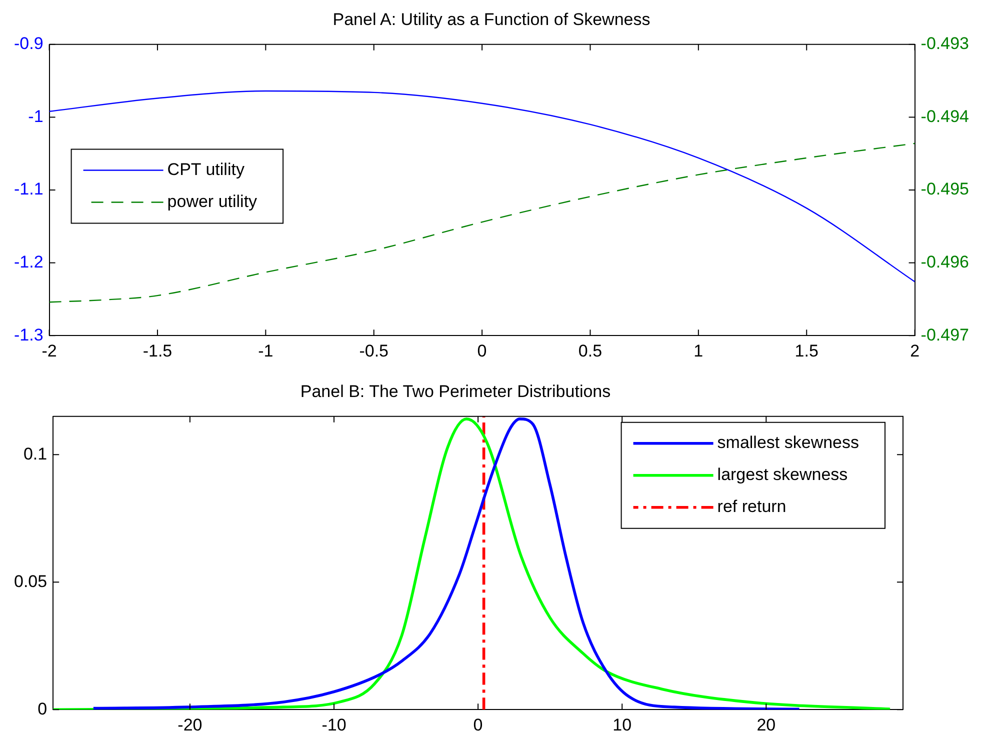 This screenshot has height=746, width=983. I want to click on x-tick-label: -1.5, so click(157, 350).